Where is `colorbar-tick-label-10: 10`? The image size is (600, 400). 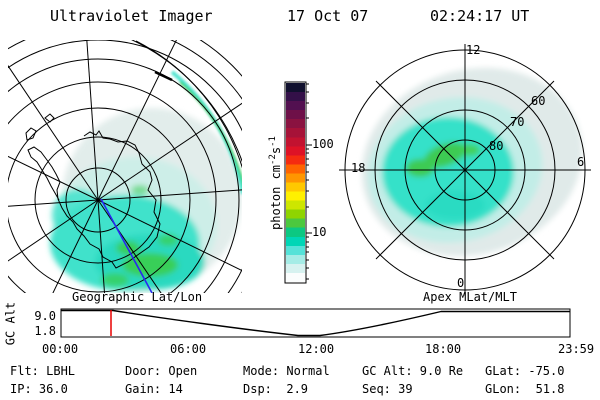 colorbar-tick-label-10: 10 is located at coordinates (319, 232).